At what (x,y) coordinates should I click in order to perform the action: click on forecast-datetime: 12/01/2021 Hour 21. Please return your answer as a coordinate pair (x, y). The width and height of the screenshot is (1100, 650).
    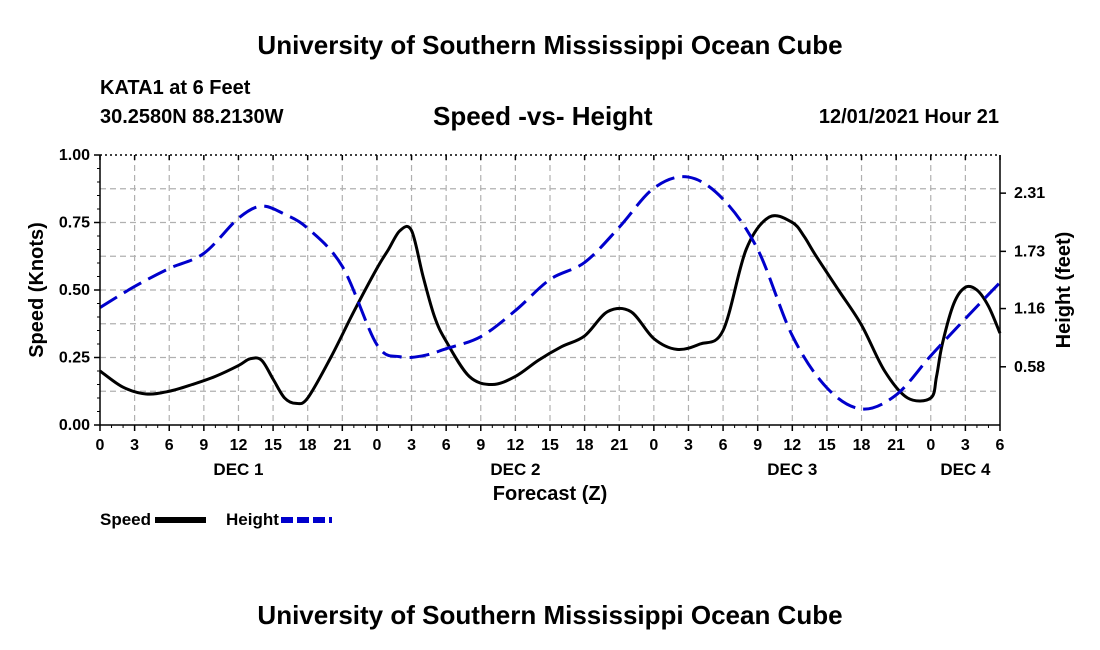
    Looking at the image, I should click on (908, 117).